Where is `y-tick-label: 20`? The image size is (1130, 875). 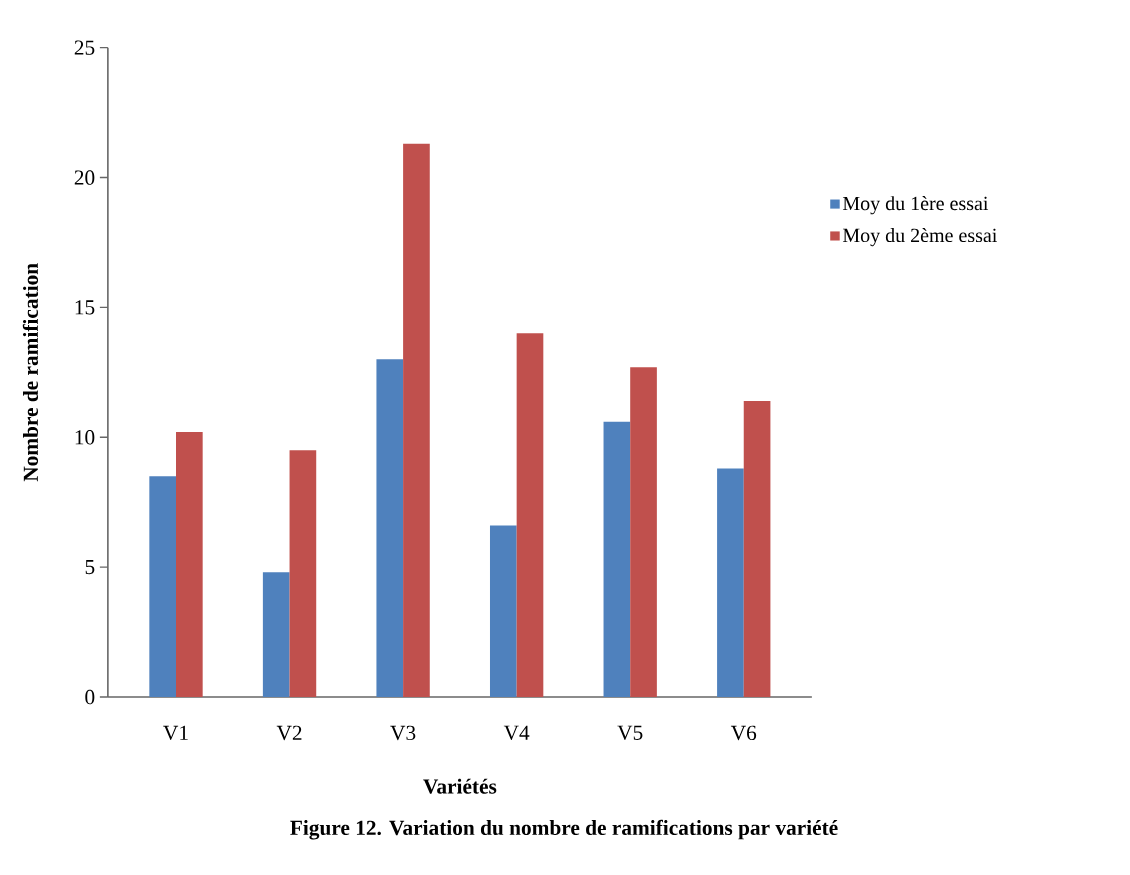
y-tick-label: 20 is located at coordinates (84, 177).